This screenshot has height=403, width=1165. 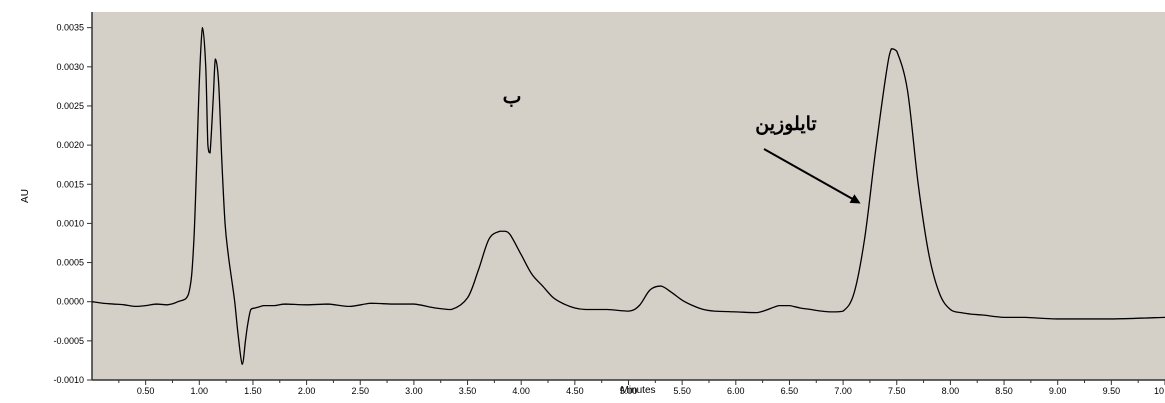 What do you see at coordinates (70, 67) in the screenshot?
I see `y-tick-label: 0.0030` at bounding box center [70, 67].